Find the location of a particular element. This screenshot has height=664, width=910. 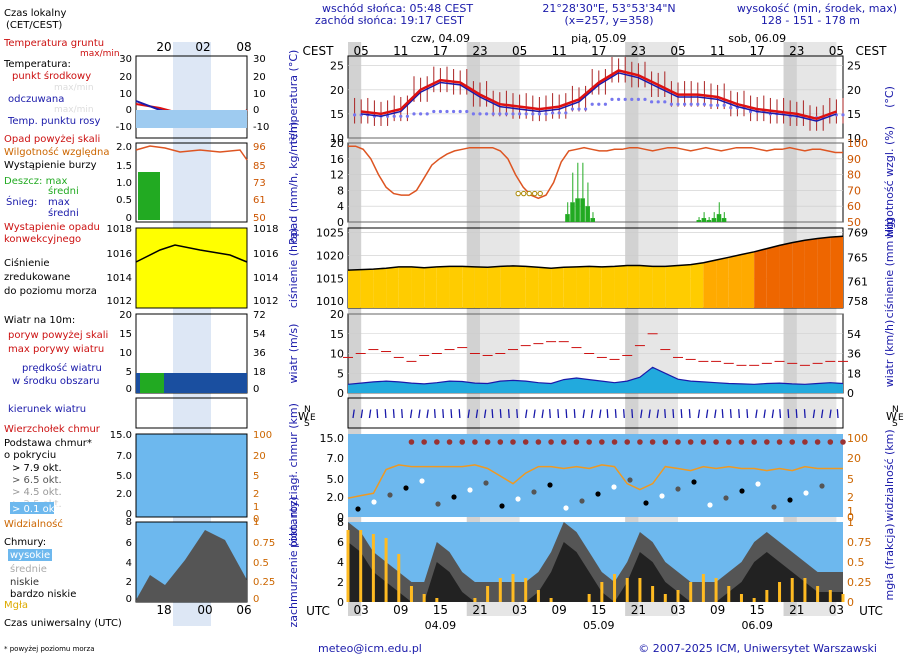

legend-wysokie: wysokie is located at coordinates (30, 555).